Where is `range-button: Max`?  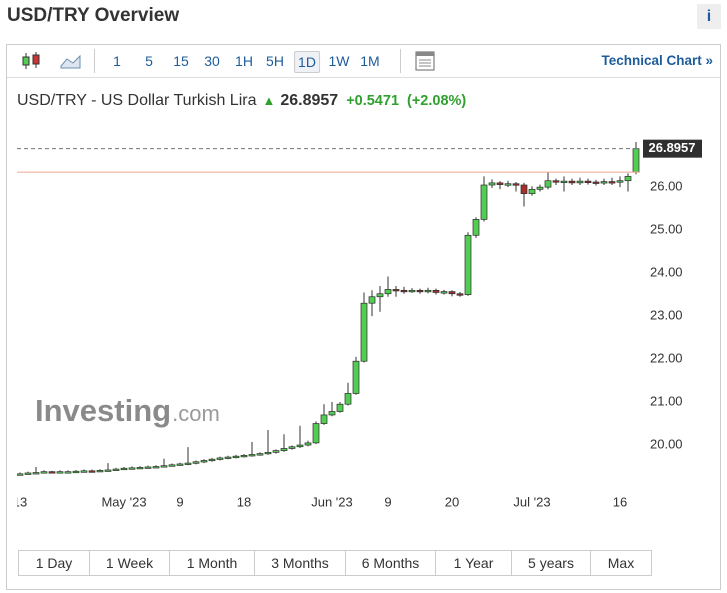
range-button: Max is located at coordinates (621, 563).